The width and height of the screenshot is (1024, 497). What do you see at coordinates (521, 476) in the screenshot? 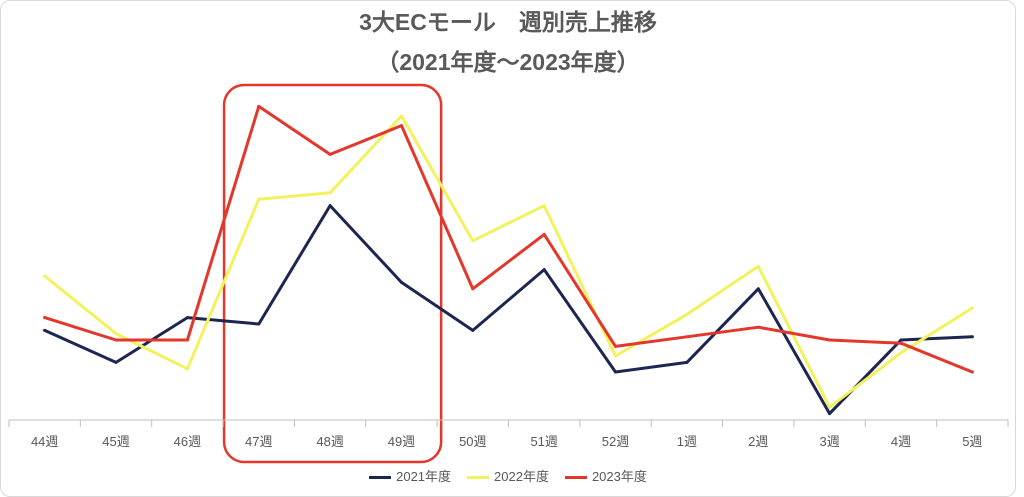
I see `legend-label-2022: 2022年度` at bounding box center [521, 476].